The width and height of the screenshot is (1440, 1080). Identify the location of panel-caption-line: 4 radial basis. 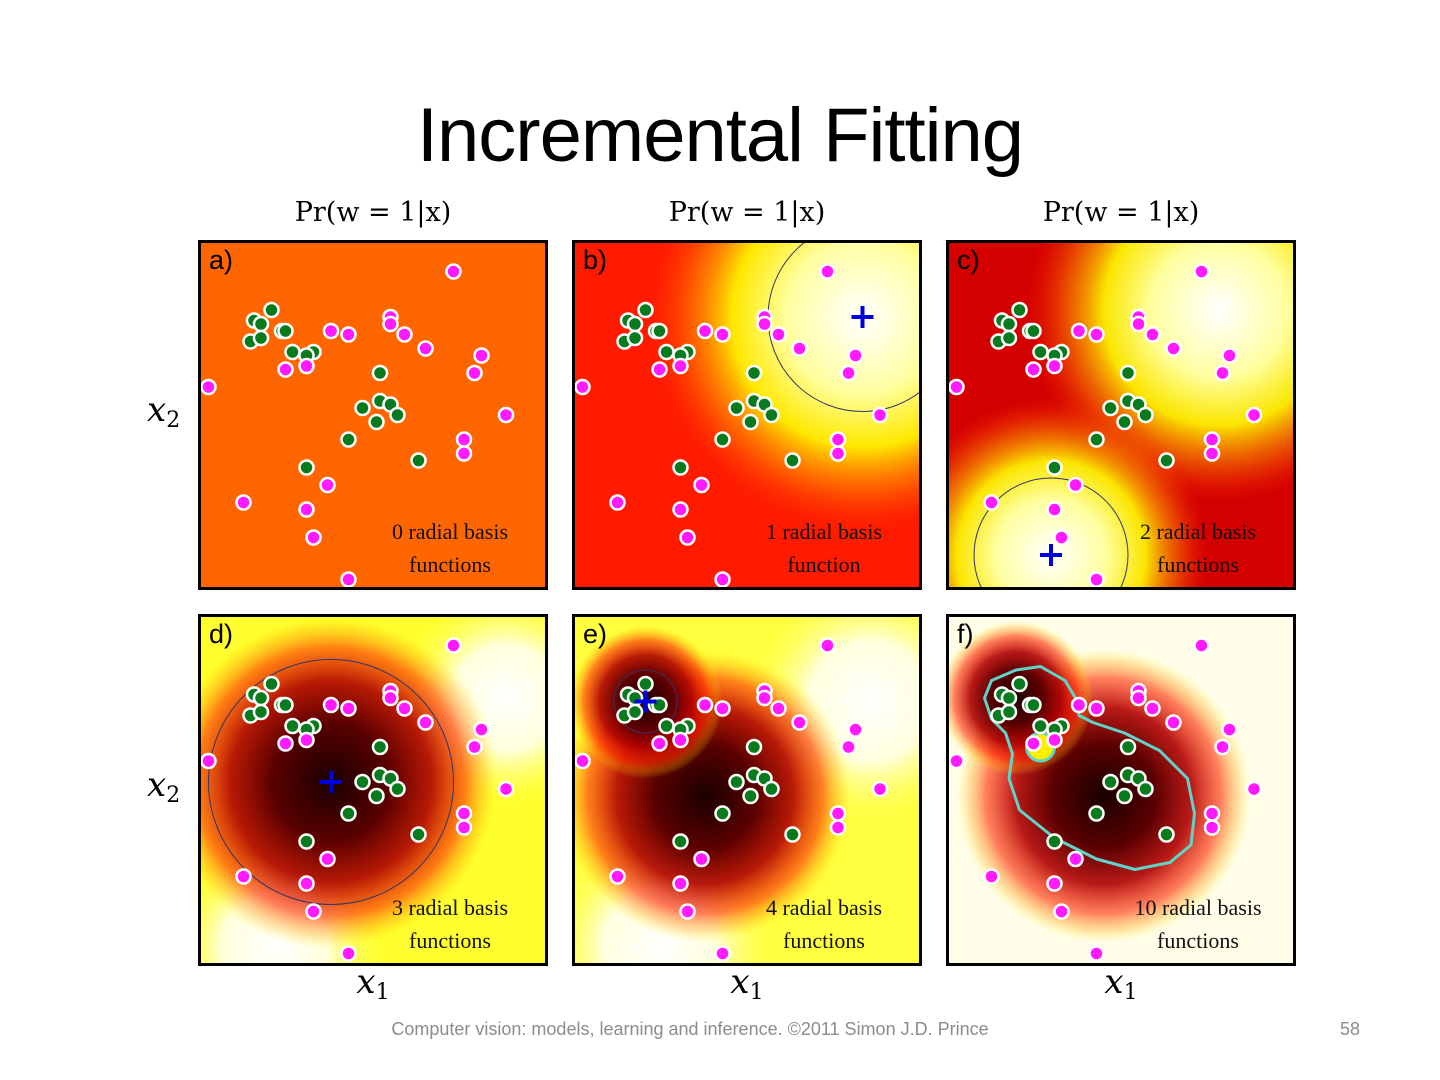
(824, 907).